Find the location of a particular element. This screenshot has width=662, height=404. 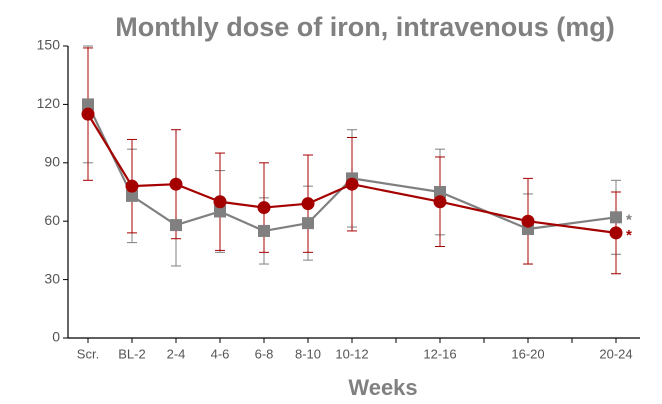

y-tick-label: 30 is located at coordinates (52, 278).